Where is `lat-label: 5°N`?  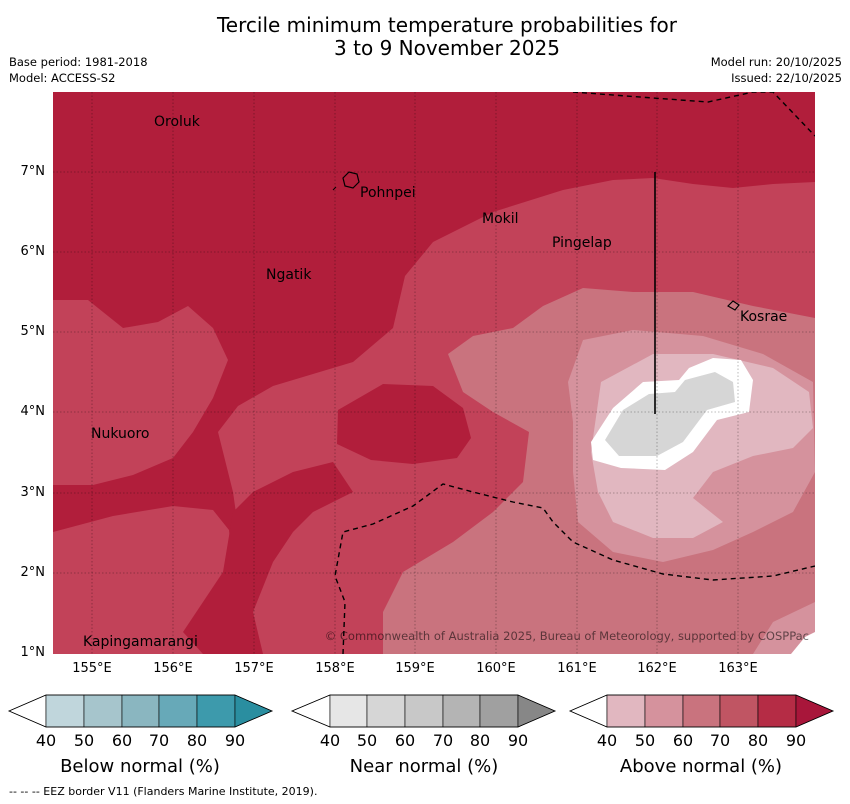 lat-label: 5°N is located at coordinates (33, 331).